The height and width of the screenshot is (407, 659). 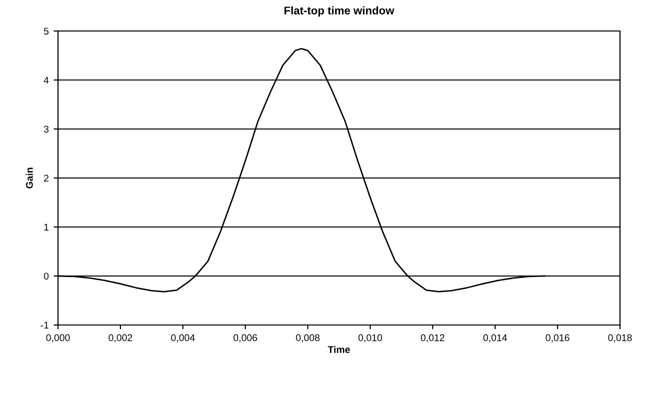 What do you see at coordinates (46, 129) in the screenshot?
I see `y-tick-label: 3` at bounding box center [46, 129].